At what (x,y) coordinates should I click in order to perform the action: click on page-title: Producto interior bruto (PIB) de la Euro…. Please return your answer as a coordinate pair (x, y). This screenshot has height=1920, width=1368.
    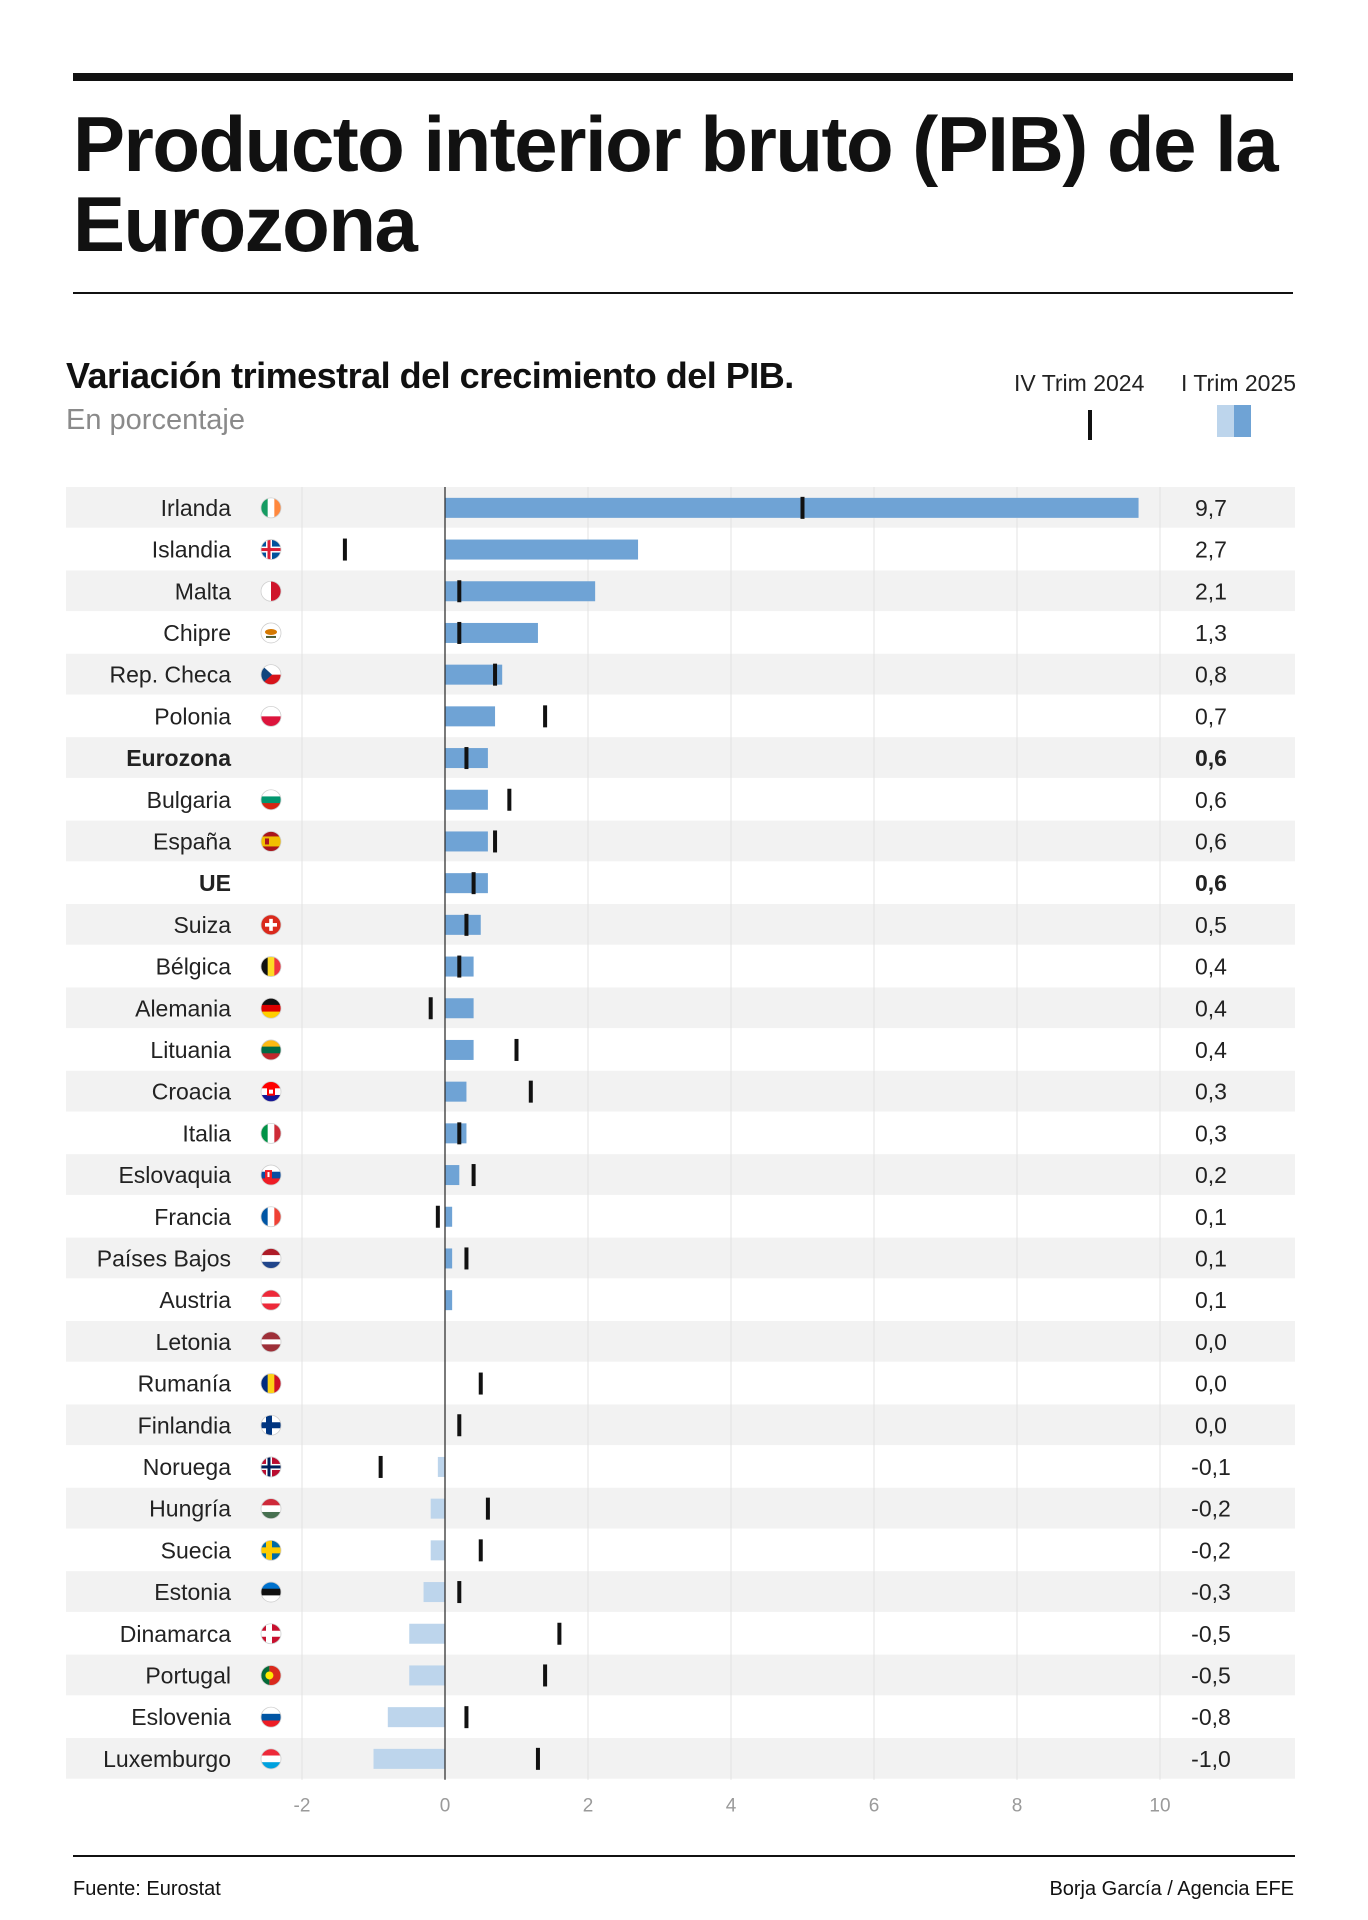
    Looking at the image, I should click on (676, 184).